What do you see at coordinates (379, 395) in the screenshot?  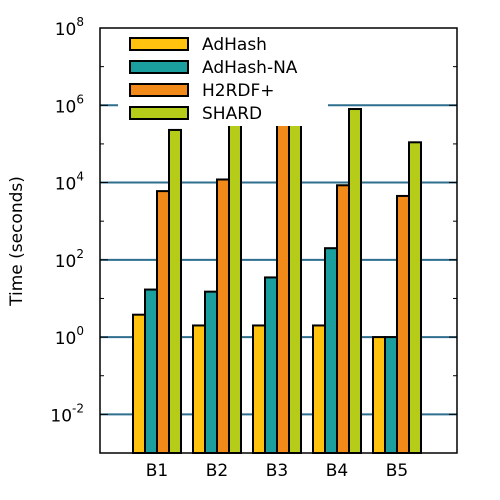 I see `bar-adhash-b5` at bounding box center [379, 395].